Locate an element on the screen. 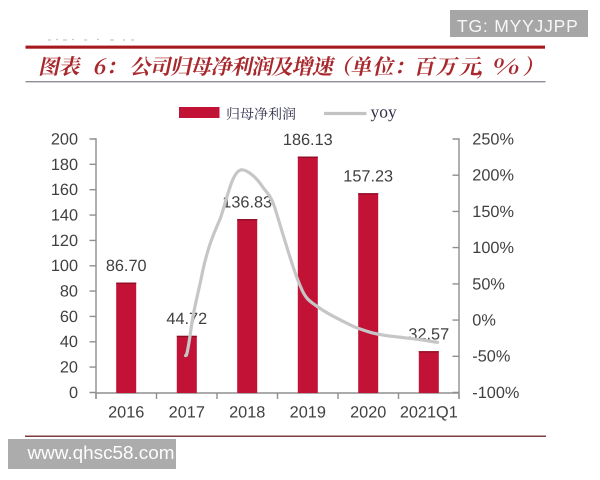 The image size is (600, 480). svg-text: 157.23 is located at coordinates (368, 176).